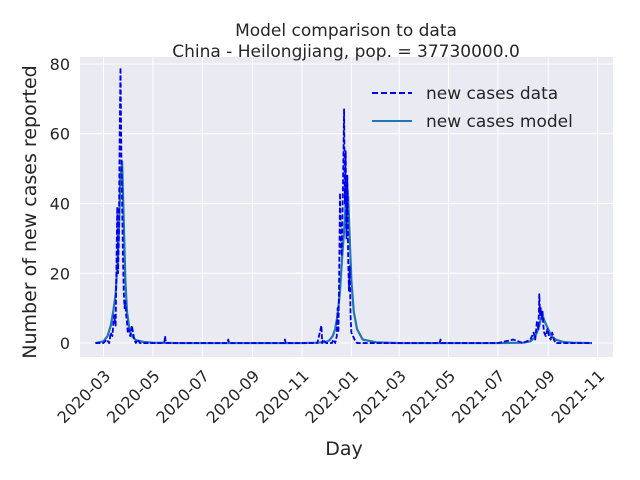 The height and width of the screenshot is (480, 640). I want to click on legend-label-data: new cases data, so click(492, 94).